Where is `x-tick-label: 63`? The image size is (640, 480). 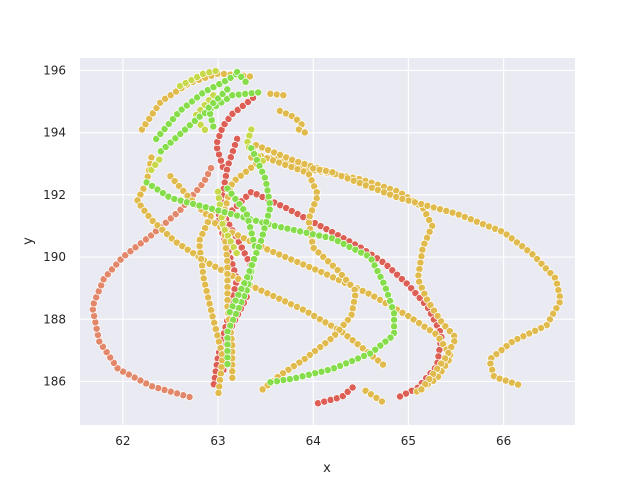 x-tick-label: 63 is located at coordinates (217, 441).